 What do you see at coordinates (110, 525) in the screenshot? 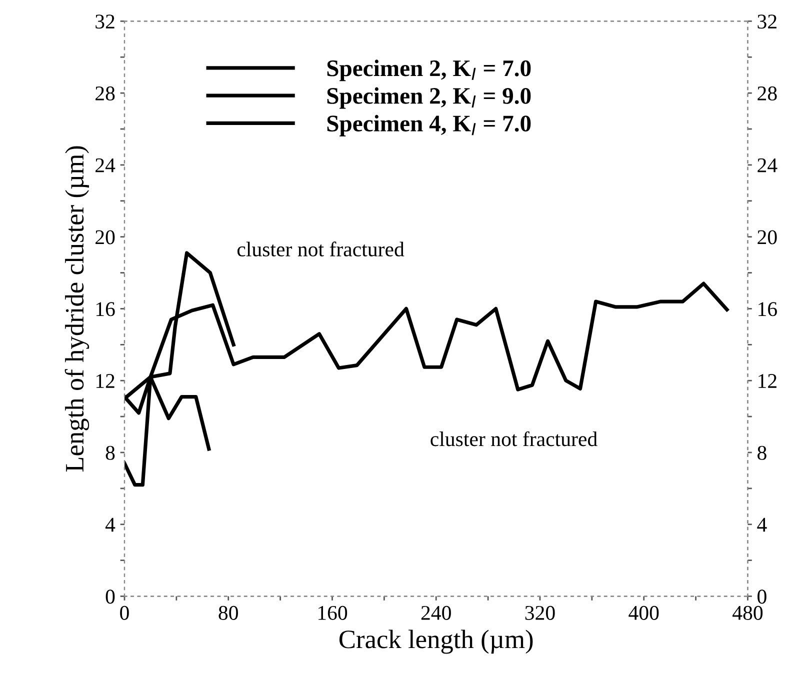
I see `y-tick-label: 4` at bounding box center [110, 525].